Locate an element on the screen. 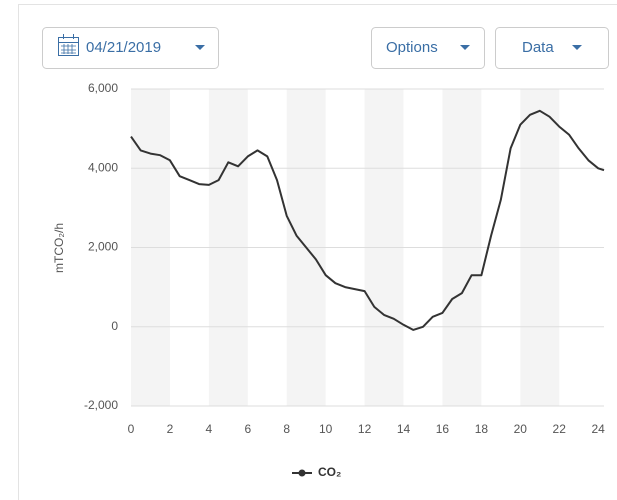 This screenshot has width=617, height=500. x-tick-label: 18 is located at coordinates (482, 429).